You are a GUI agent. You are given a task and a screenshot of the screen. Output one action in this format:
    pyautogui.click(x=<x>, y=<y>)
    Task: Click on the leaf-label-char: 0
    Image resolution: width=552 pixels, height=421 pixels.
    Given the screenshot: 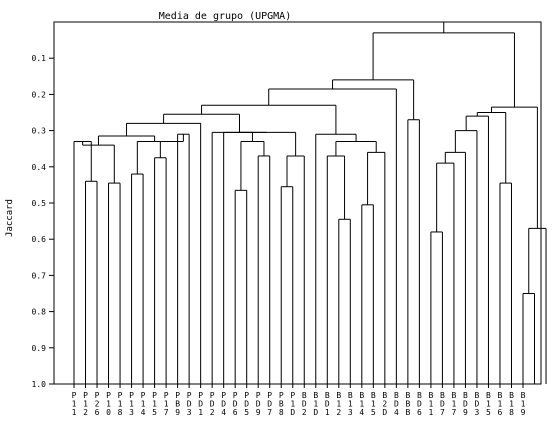 What is the action you would take?
    pyautogui.click(x=108, y=412)
    